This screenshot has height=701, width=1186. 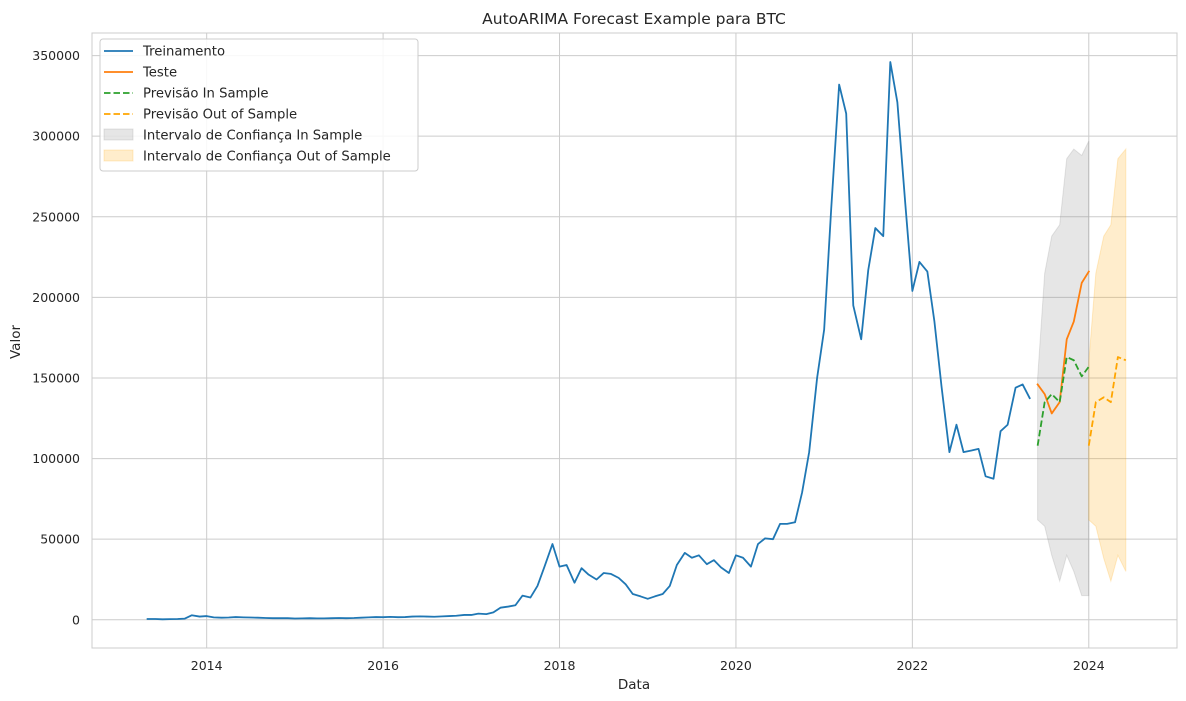 I want to click on y-tick-label: 300000, so click(x=56, y=136).